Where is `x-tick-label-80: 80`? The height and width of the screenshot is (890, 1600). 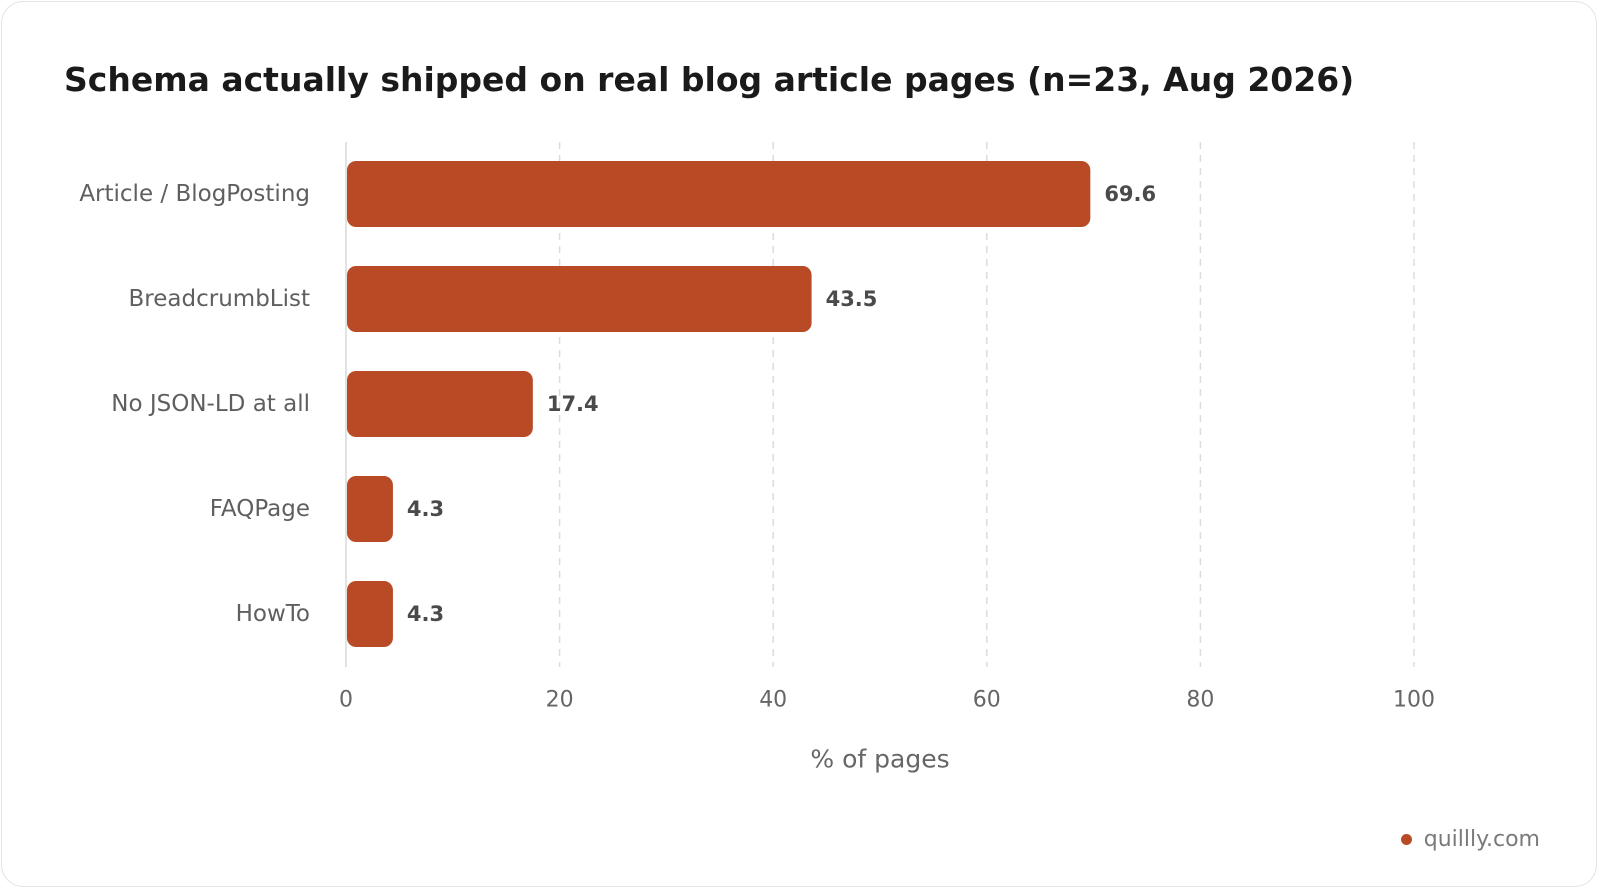 x-tick-label-80: 80 is located at coordinates (1200, 700).